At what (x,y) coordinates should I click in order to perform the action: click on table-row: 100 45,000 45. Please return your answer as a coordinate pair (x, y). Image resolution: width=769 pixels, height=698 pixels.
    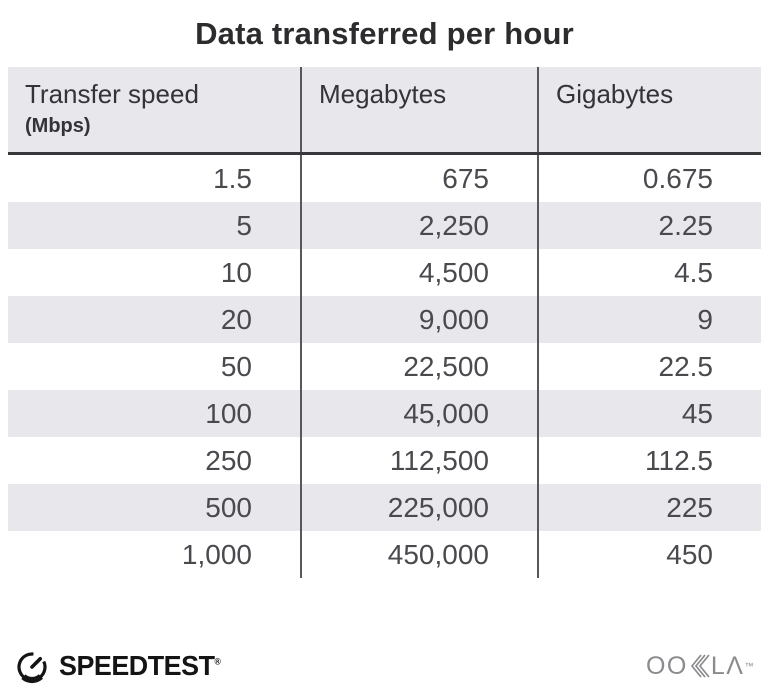
    Looking at the image, I should click on (384, 413).